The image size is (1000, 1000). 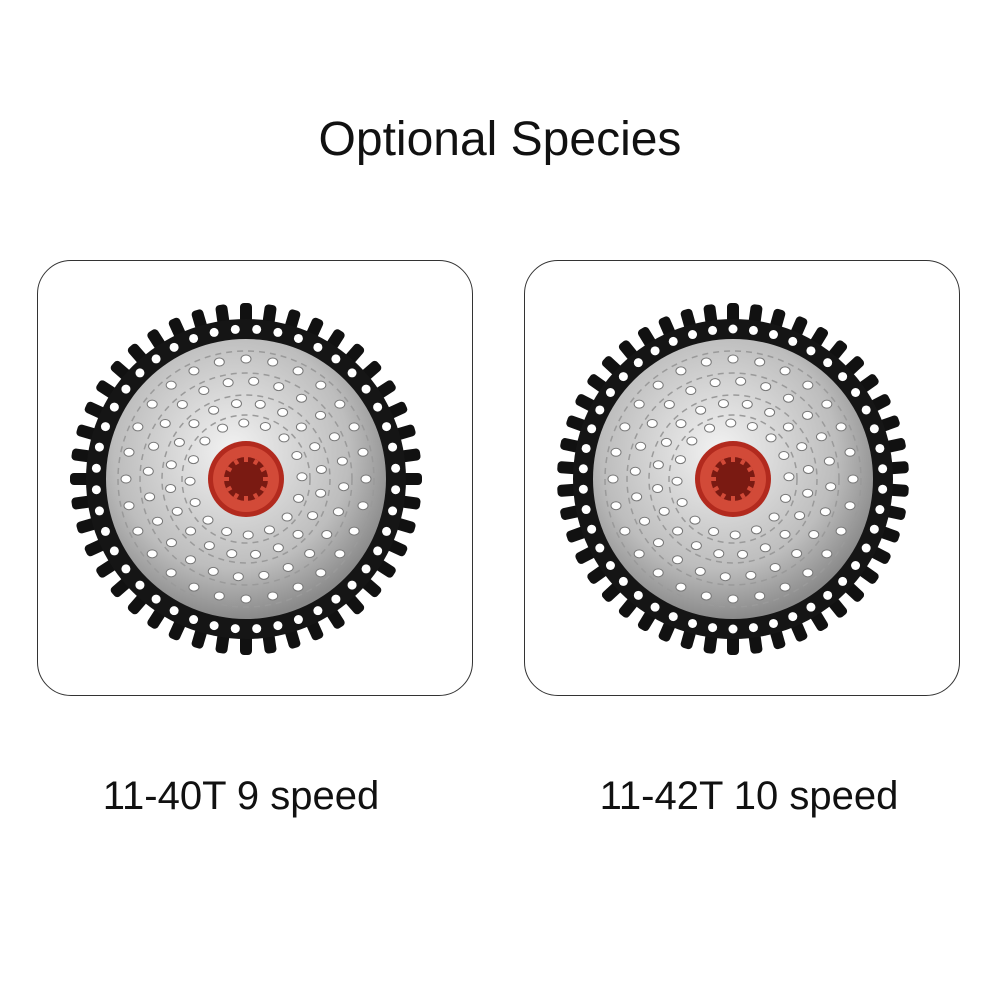 I want to click on cassette-image, so click(x=733, y=479).